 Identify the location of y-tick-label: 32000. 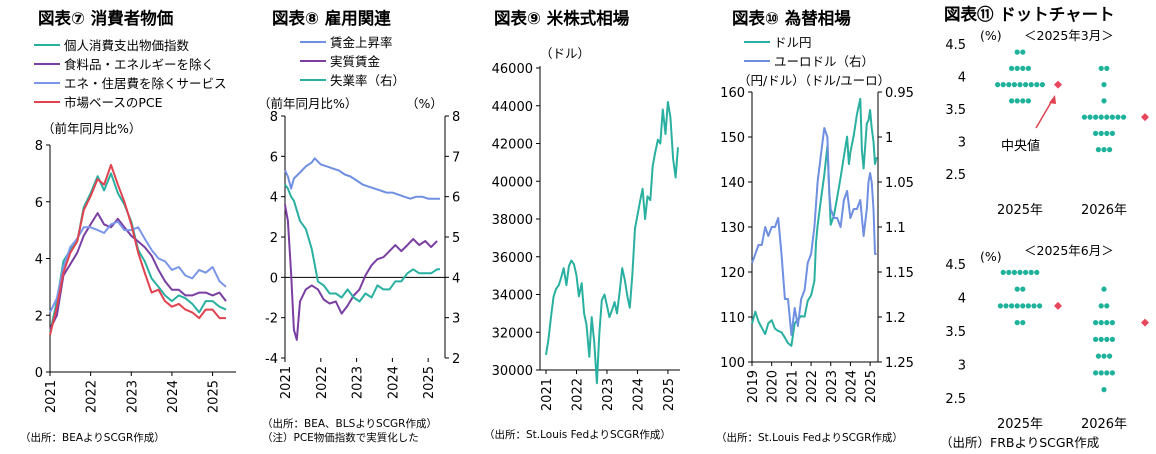
(512, 333).